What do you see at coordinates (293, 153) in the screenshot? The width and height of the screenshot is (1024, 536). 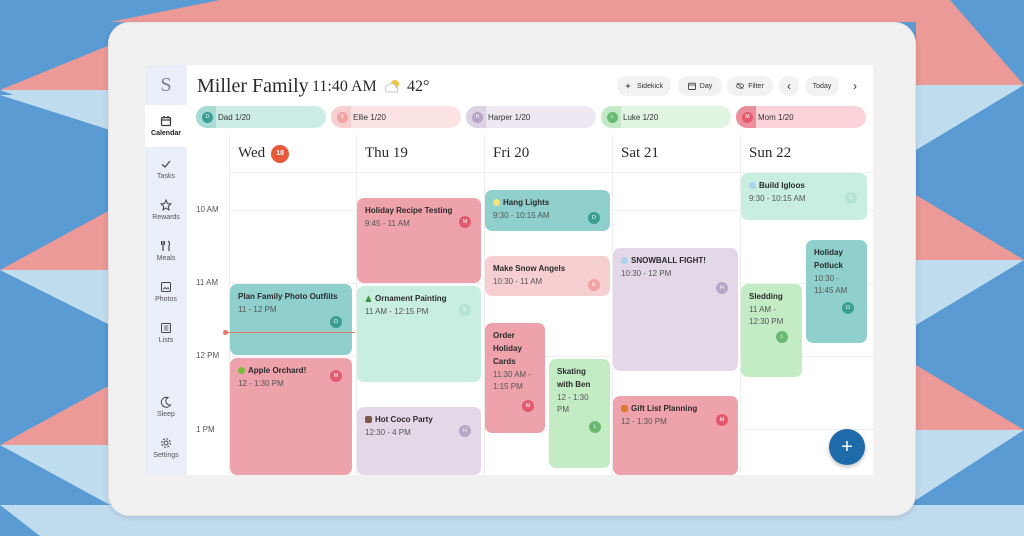 I see `day-header-wed: Wed 18` at bounding box center [293, 153].